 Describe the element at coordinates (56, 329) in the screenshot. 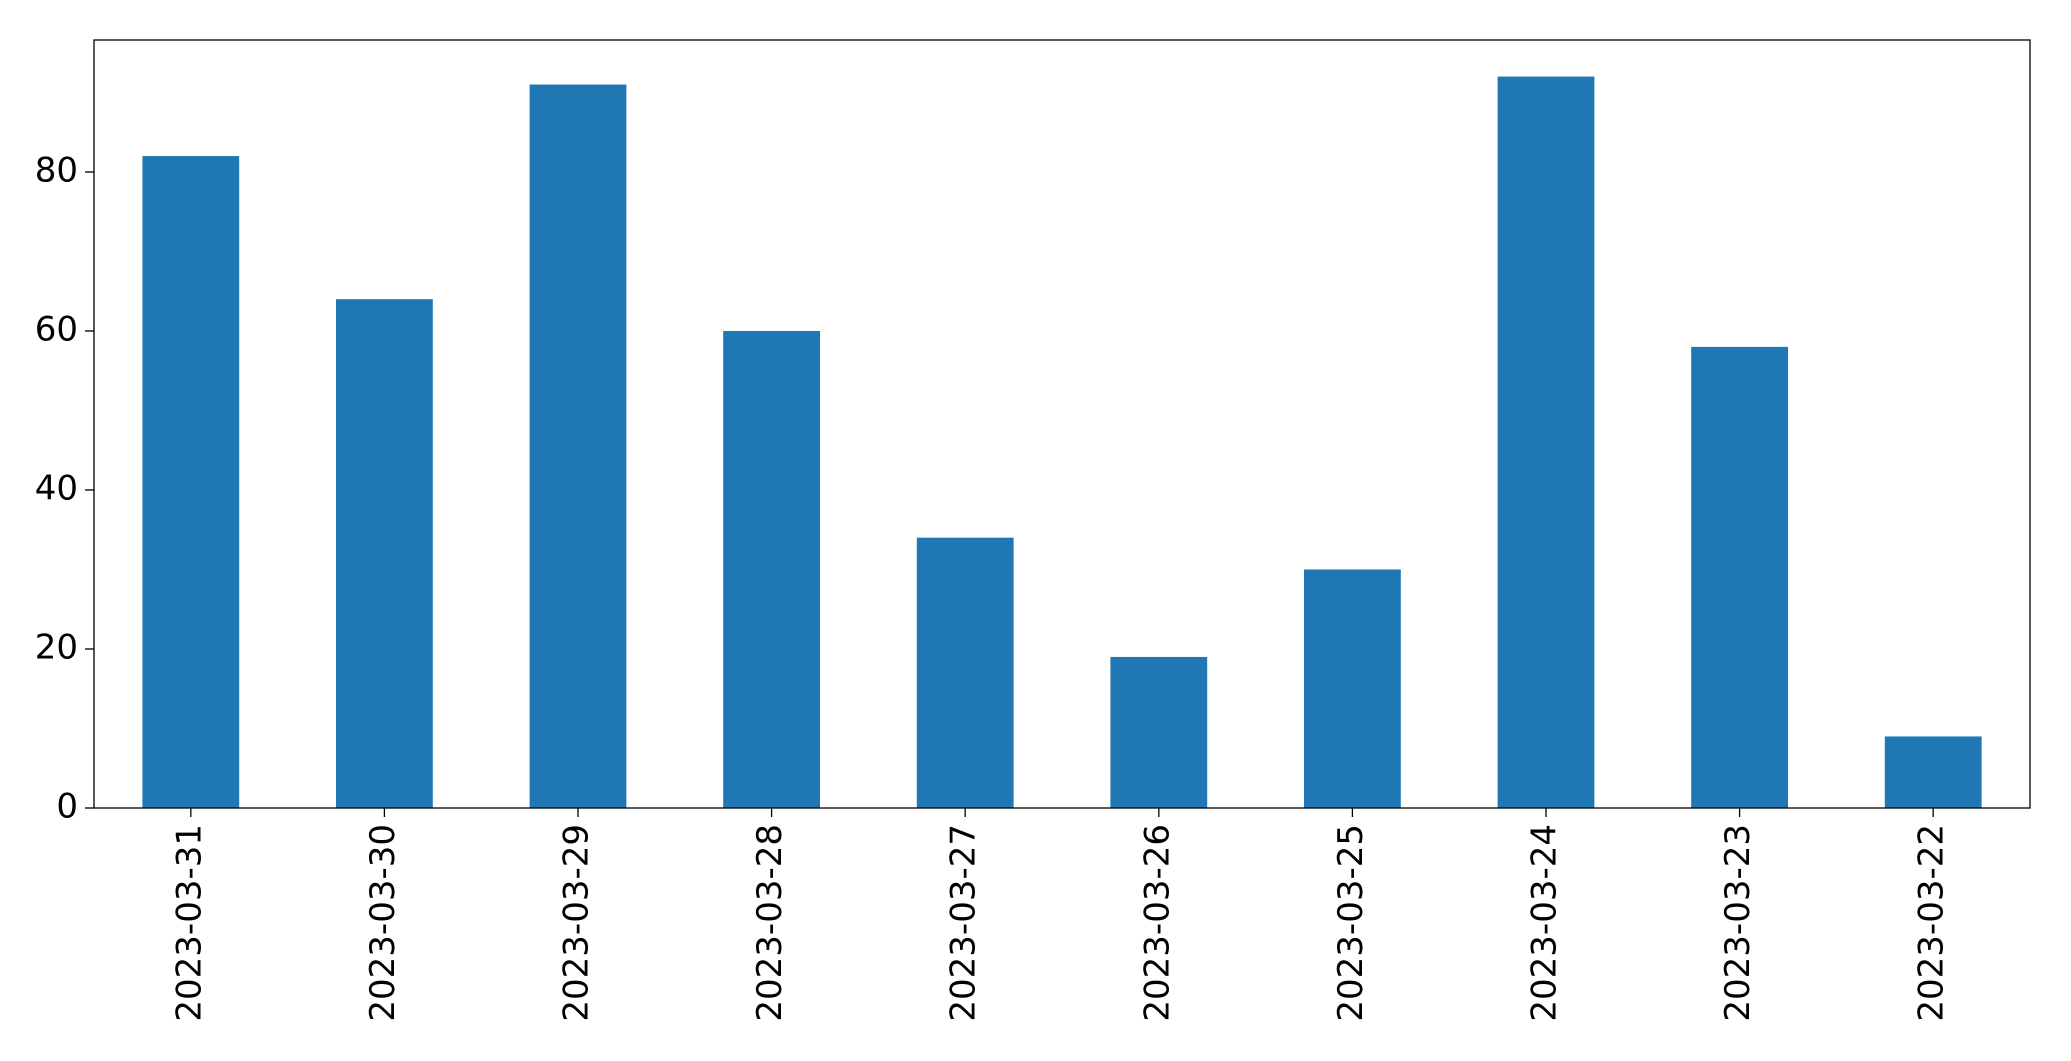

I see `y-tick-label: 60` at that location.